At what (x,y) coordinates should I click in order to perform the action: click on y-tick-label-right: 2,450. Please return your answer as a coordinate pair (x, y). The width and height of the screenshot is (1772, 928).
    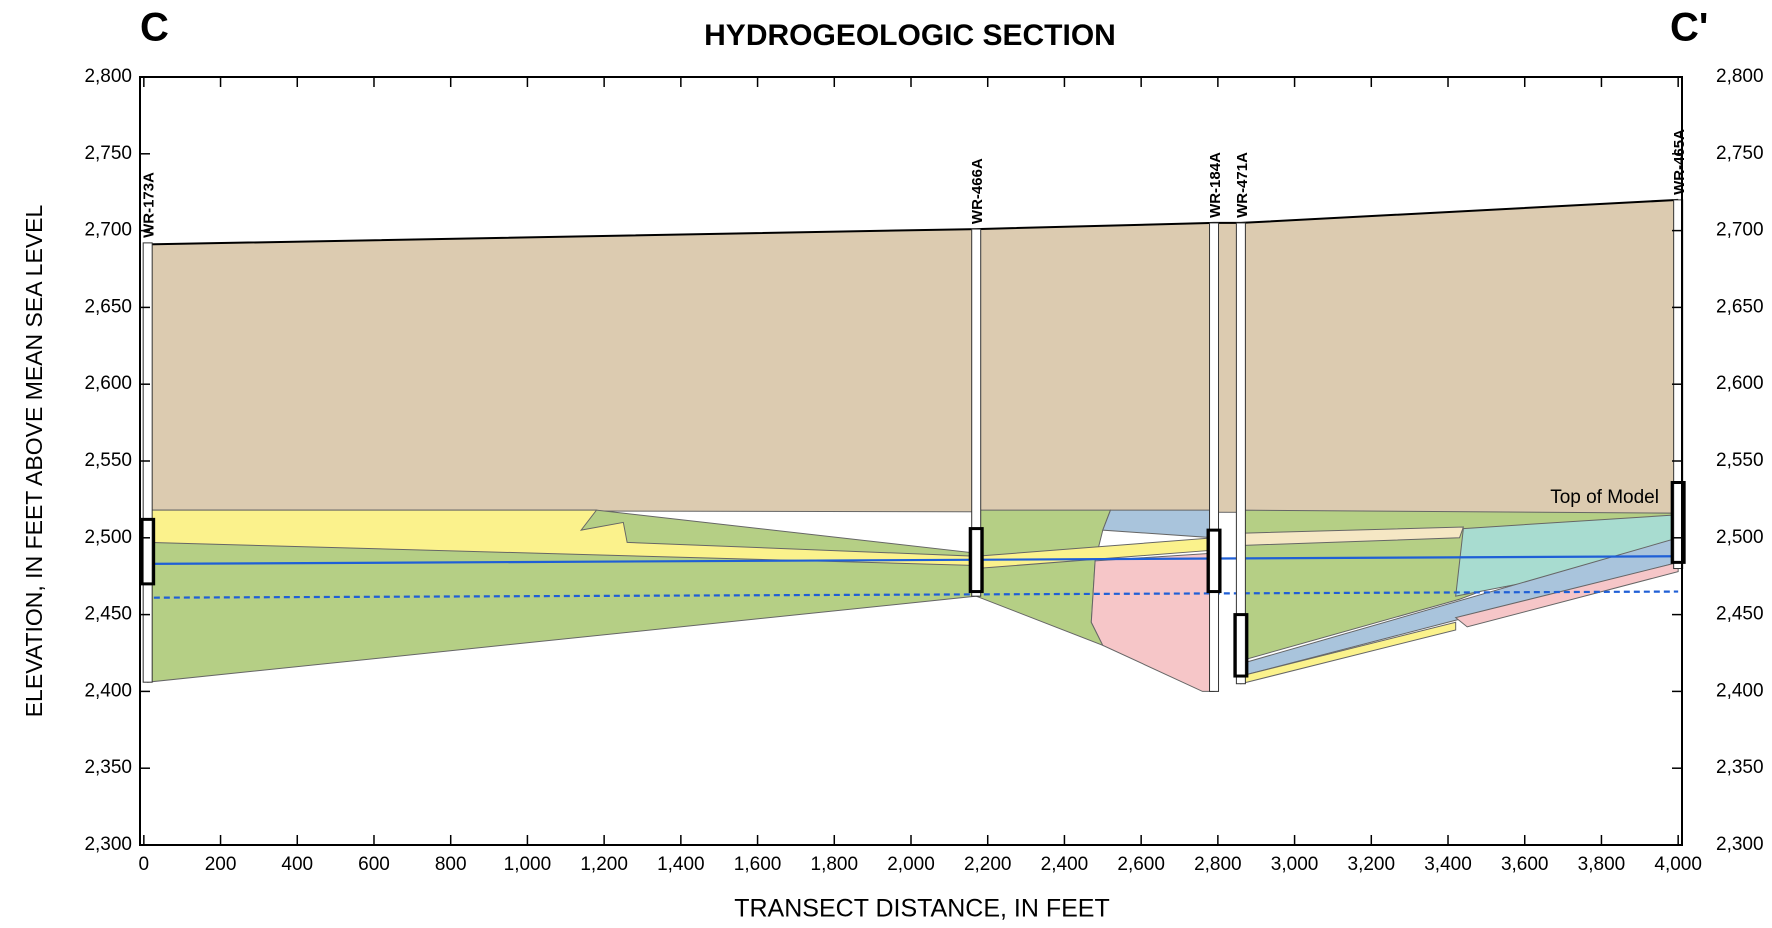
    Looking at the image, I should click on (1740, 614).